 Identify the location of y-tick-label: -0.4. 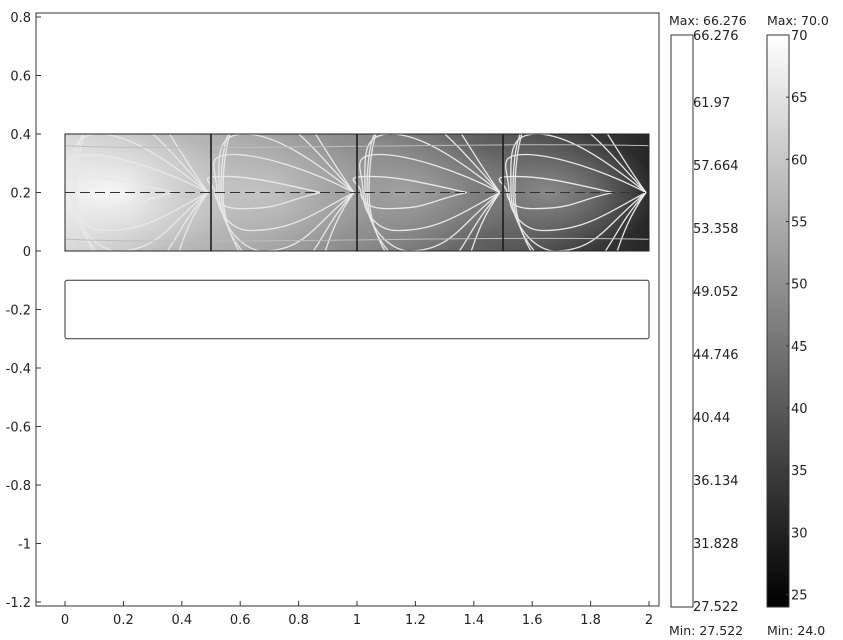
(18, 369).